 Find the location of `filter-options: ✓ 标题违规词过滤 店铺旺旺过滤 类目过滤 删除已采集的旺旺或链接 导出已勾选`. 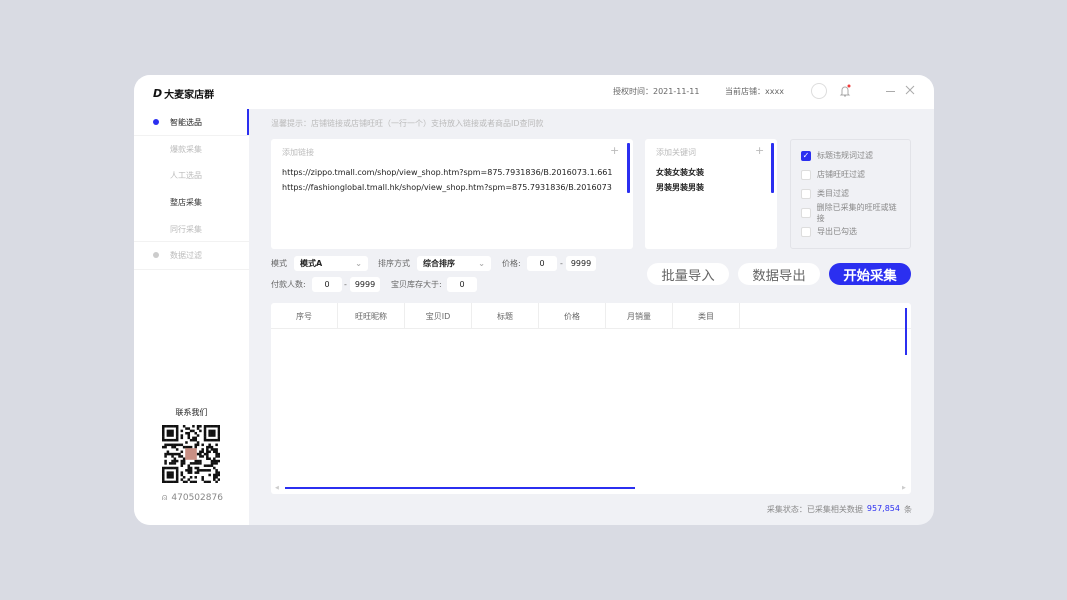

filter-options: ✓ 标题违规词过滤 店铺旺旺过滤 类目过滤 删除已采集的旺旺或链接 导出已勾选 is located at coordinates (850, 194).